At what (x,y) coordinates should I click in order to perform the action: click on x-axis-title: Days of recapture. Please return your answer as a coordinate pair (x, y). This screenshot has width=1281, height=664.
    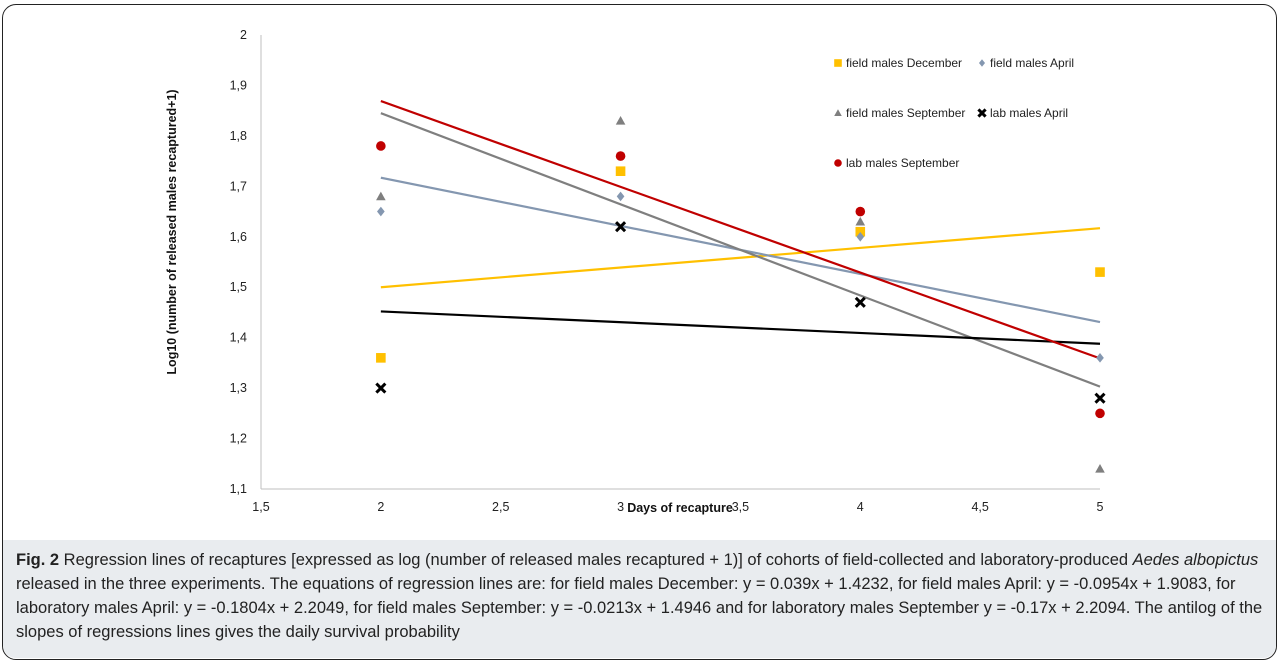
    Looking at the image, I should click on (680, 508).